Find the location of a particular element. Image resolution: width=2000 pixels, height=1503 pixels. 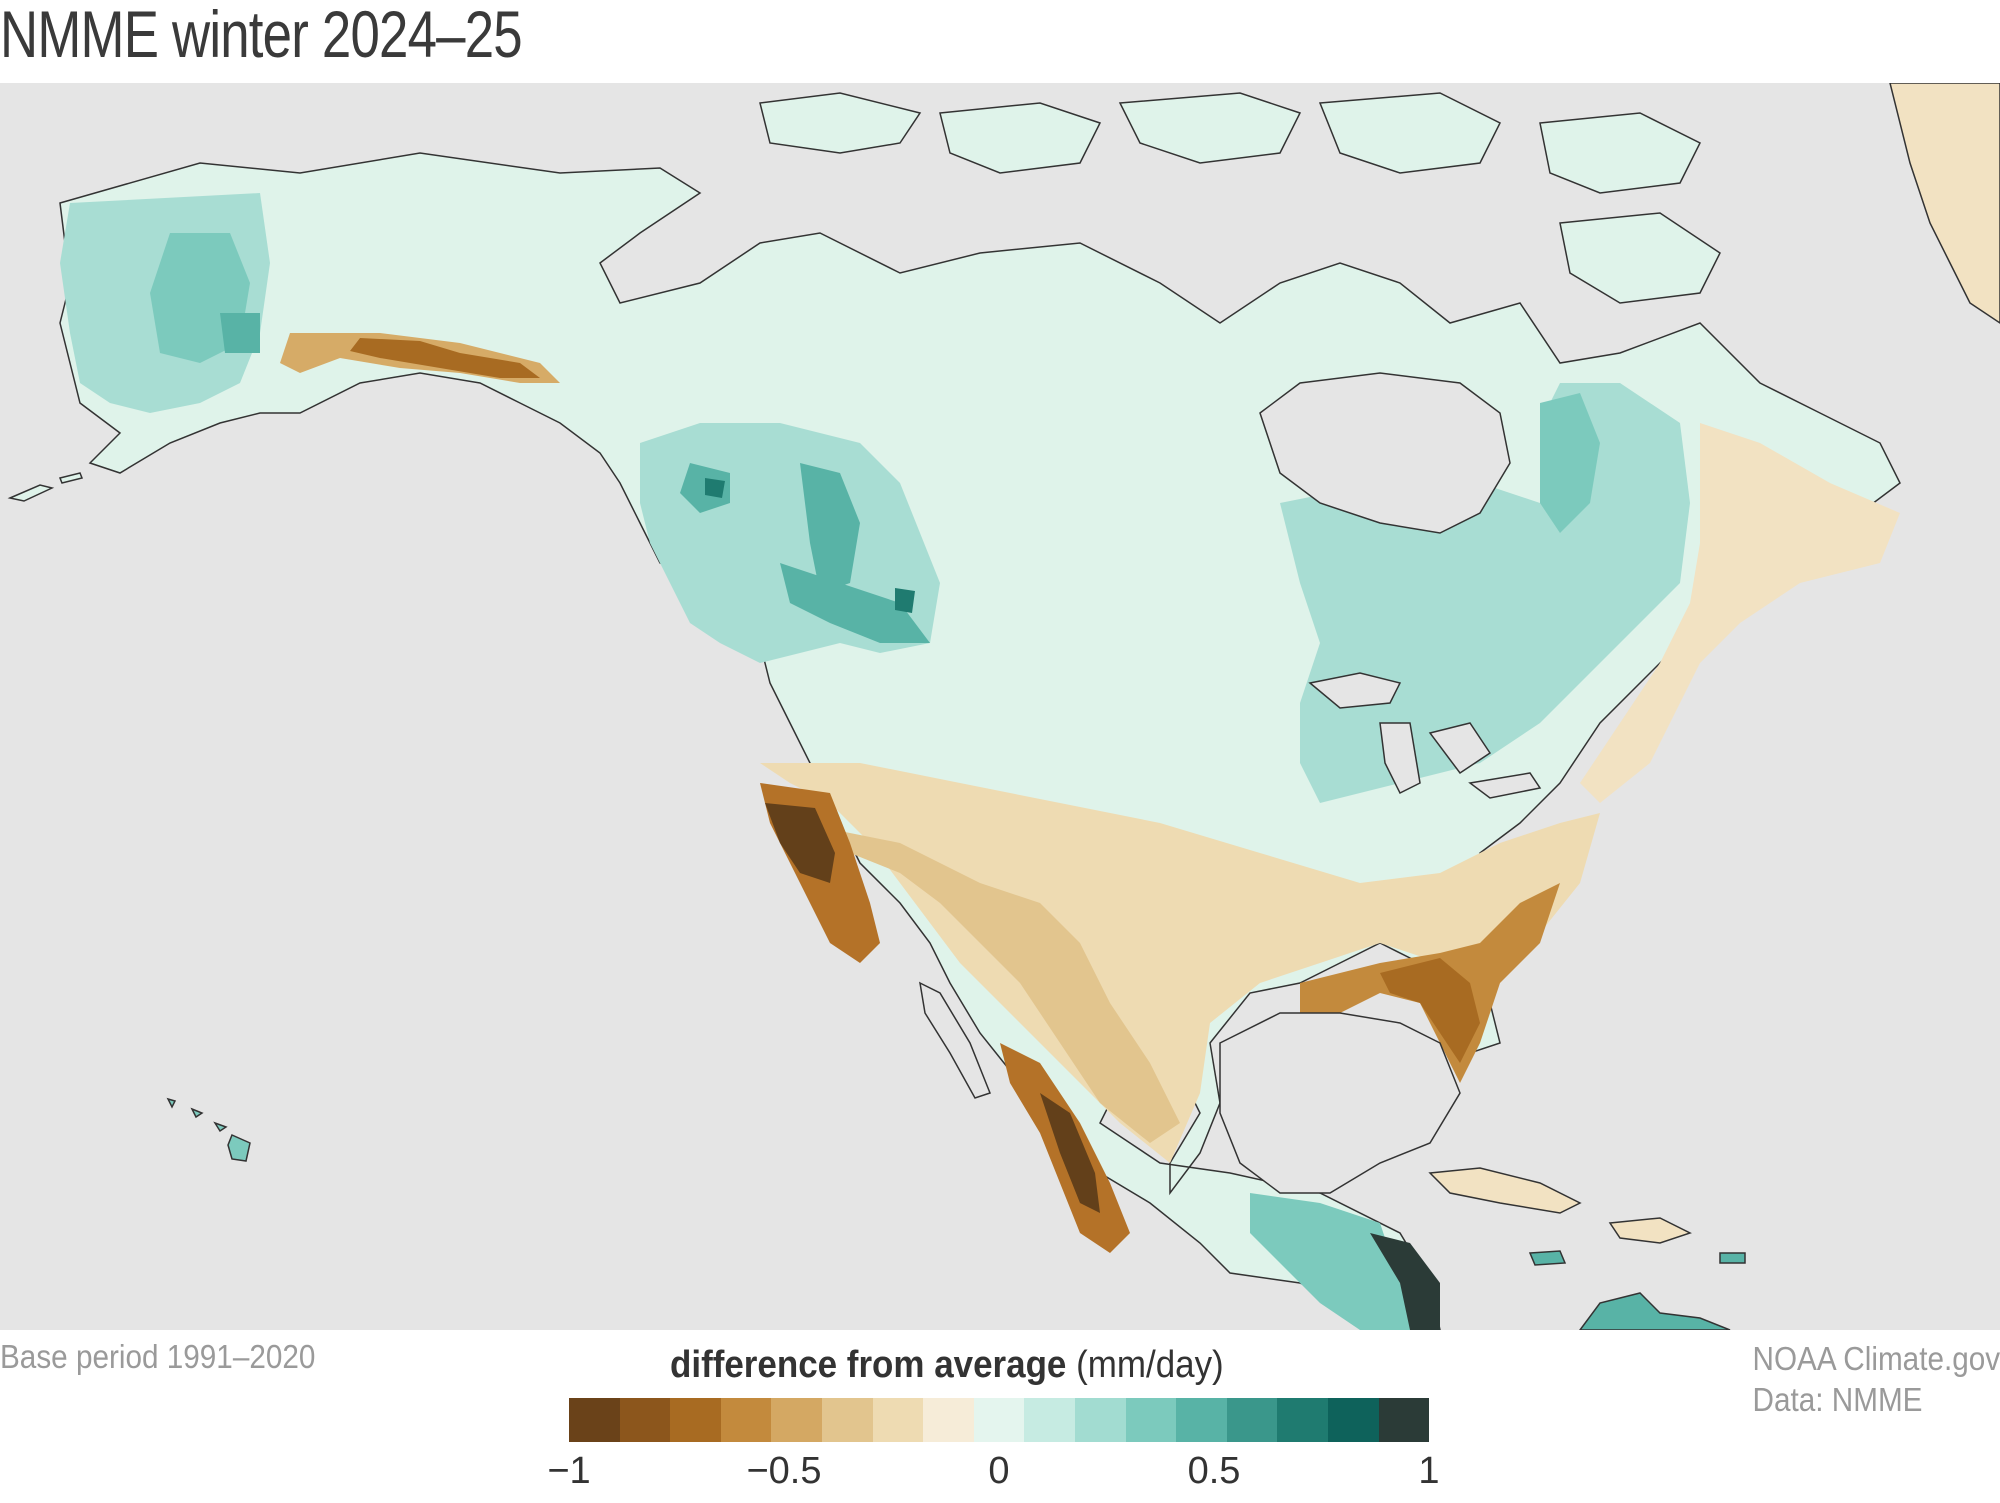

south-america-edge is located at coordinates (1655, 1311).